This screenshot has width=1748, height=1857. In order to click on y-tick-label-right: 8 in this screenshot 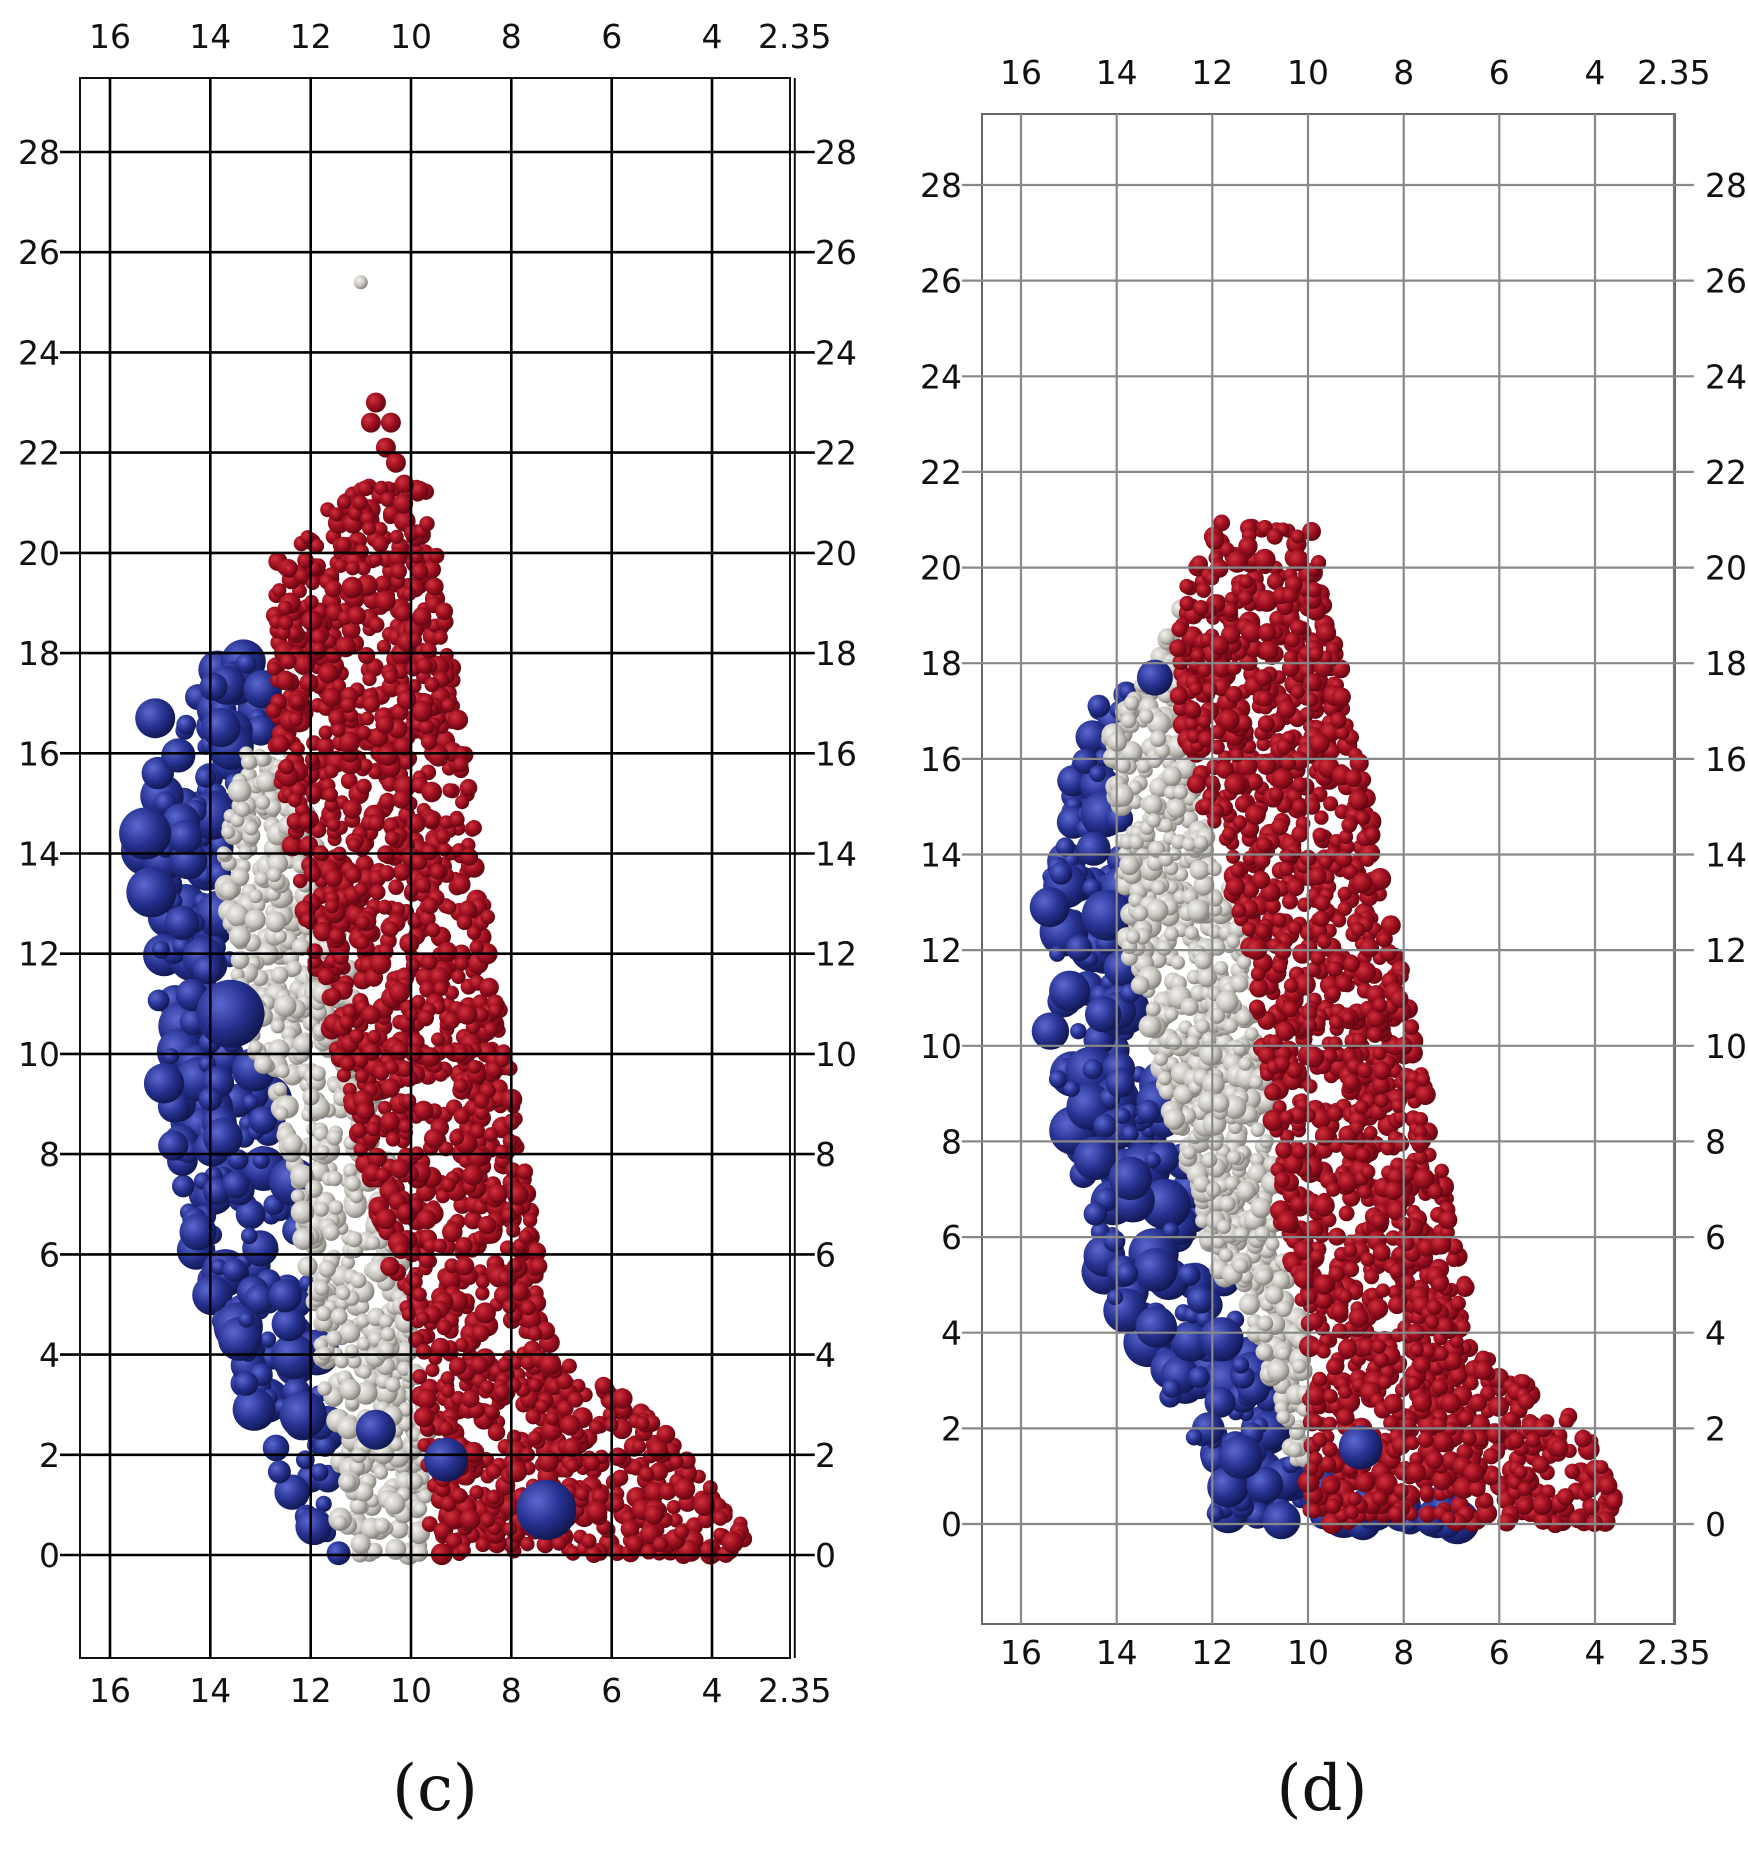, I will do `click(825, 1154)`.